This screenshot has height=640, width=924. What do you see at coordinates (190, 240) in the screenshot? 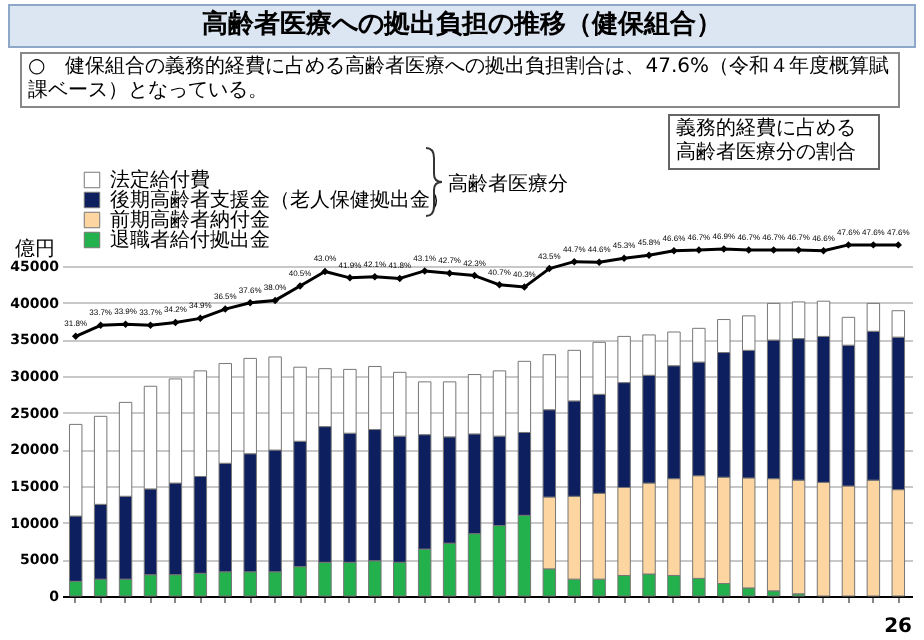
I see `legend-label: 退職者給付拠出金` at bounding box center [190, 240].